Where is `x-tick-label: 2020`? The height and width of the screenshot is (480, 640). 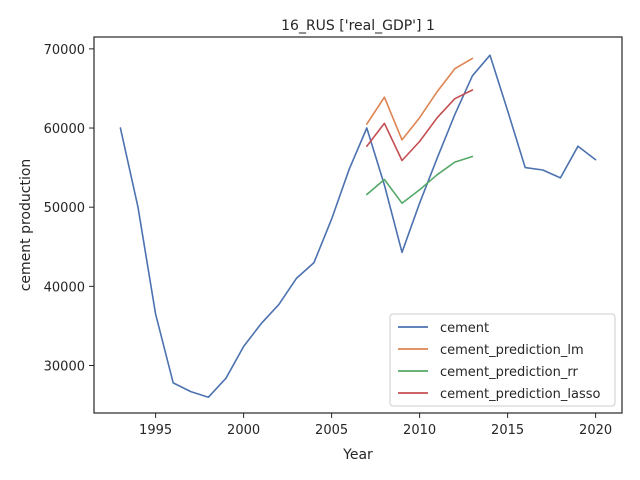
x-tick-label: 2020 is located at coordinates (595, 430).